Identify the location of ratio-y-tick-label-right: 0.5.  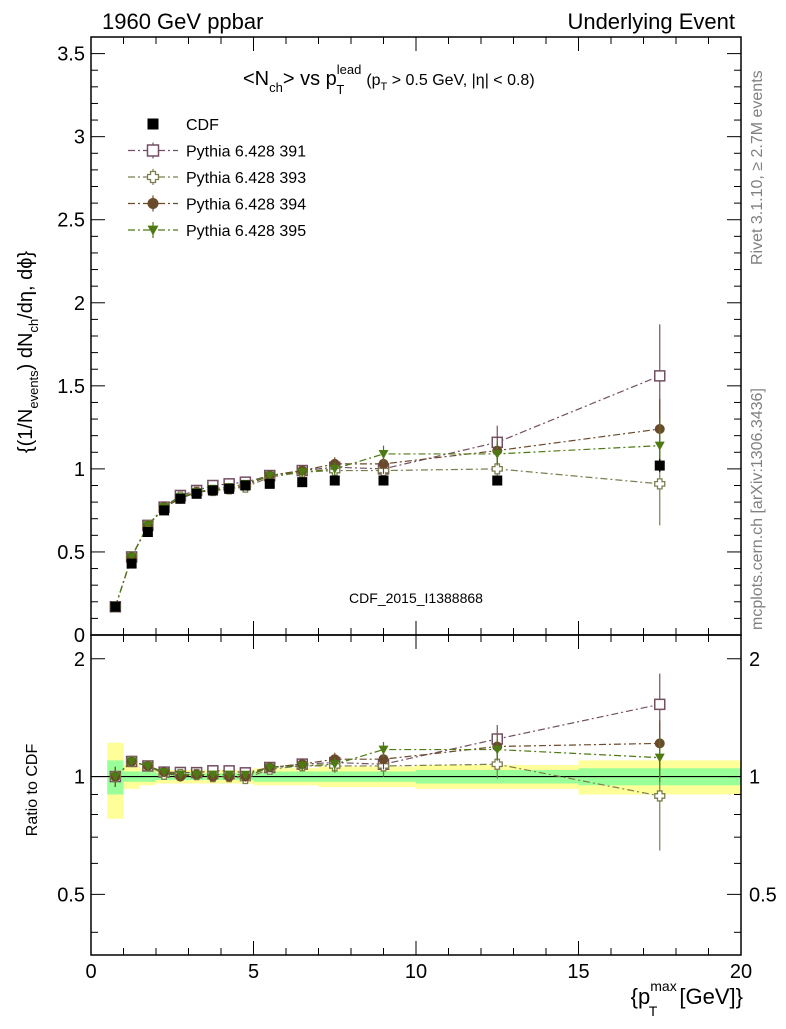
(763, 895).